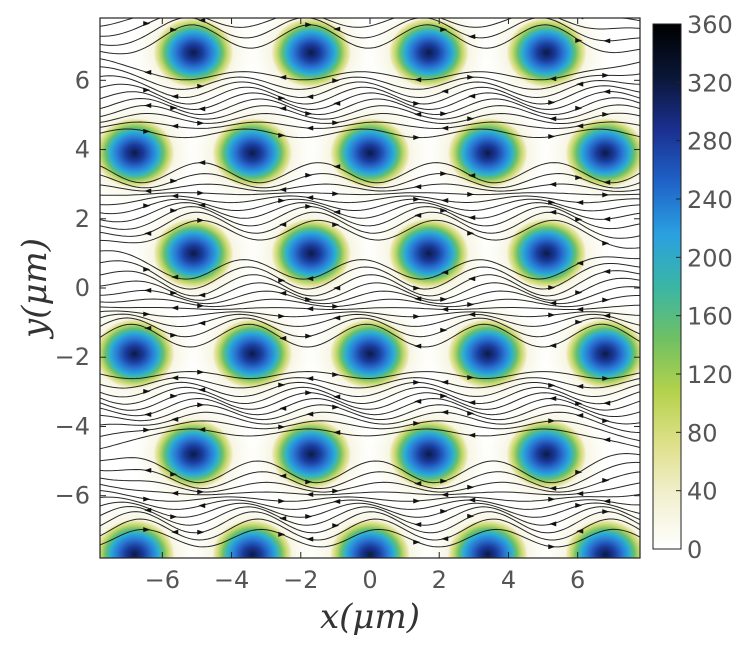  I want to click on colorbar-tick-label: 0, so click(694, 550).